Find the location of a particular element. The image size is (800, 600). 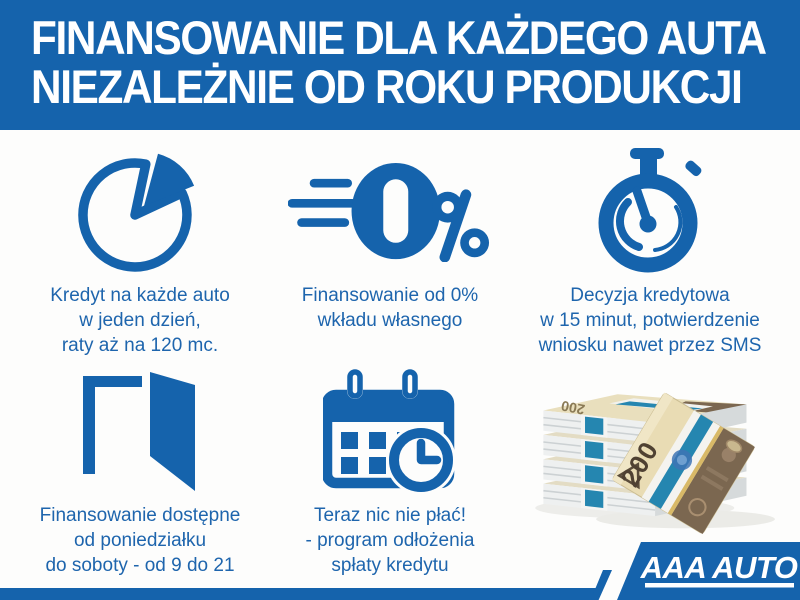

caption-line: wniosku nawet przez SMS is located at coordinates (650, 345).